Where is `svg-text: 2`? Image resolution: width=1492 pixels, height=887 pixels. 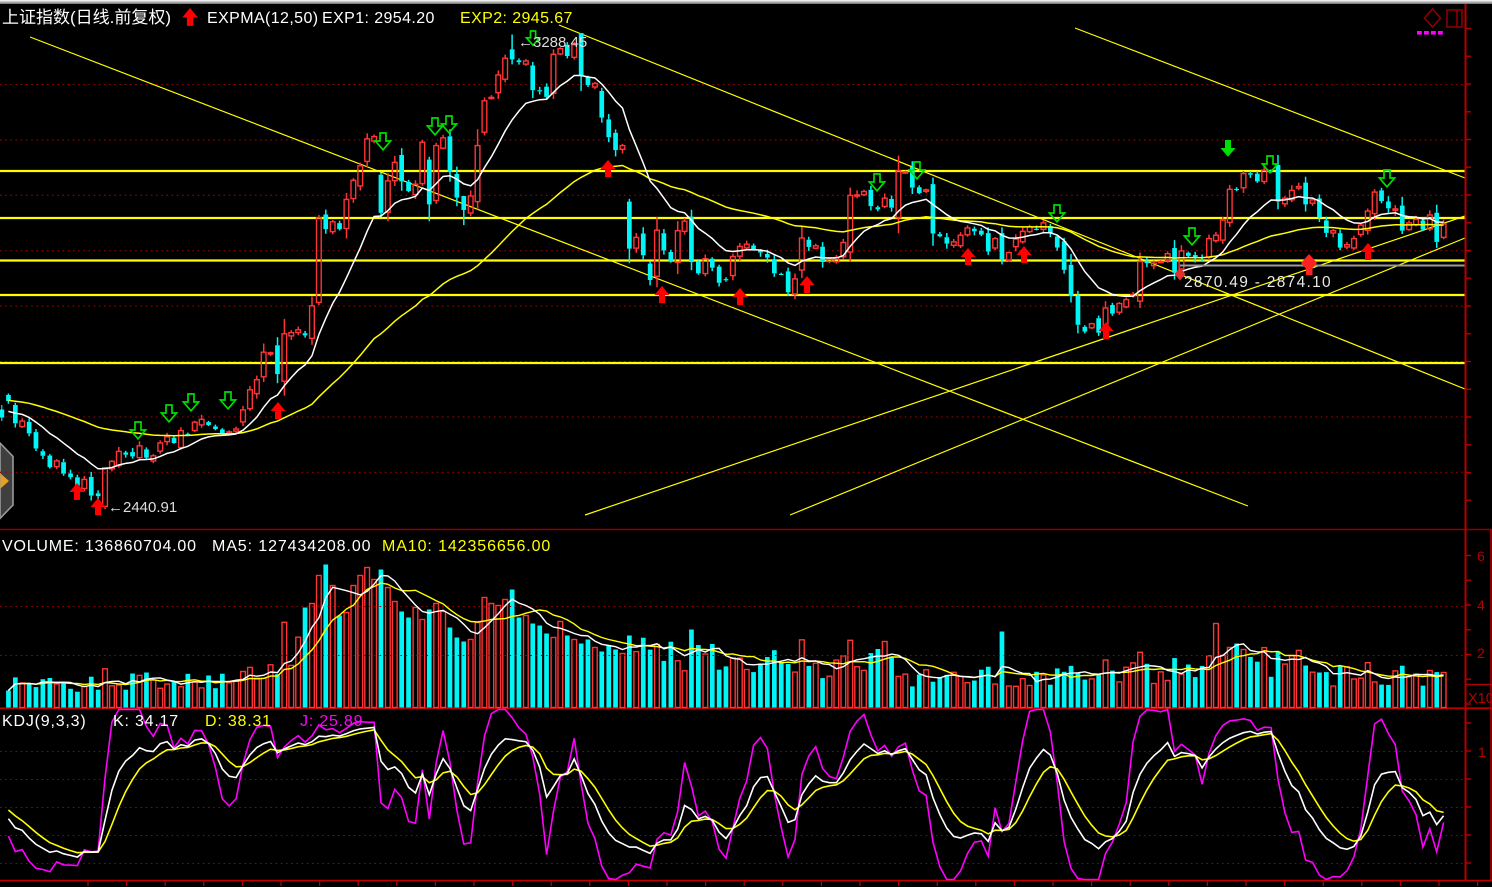
svg-text: 2 is located at coordinates (1481, 653).